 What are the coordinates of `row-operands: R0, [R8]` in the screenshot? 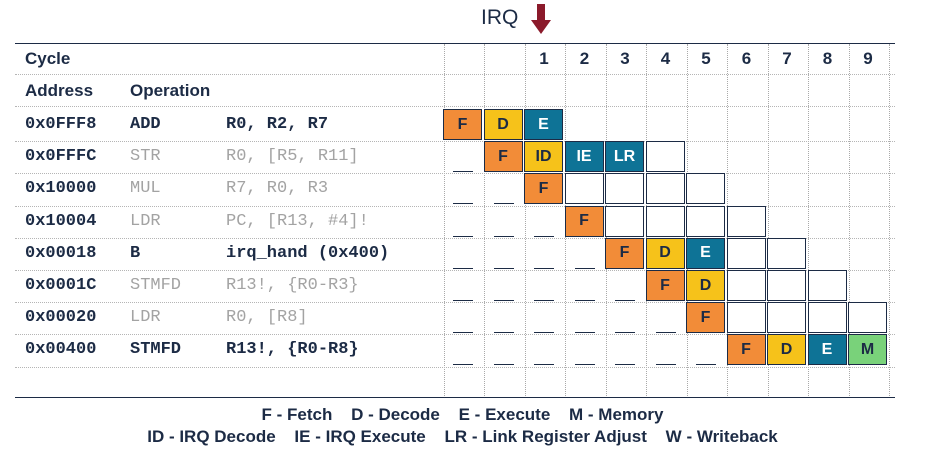 It's located at (267, 318).